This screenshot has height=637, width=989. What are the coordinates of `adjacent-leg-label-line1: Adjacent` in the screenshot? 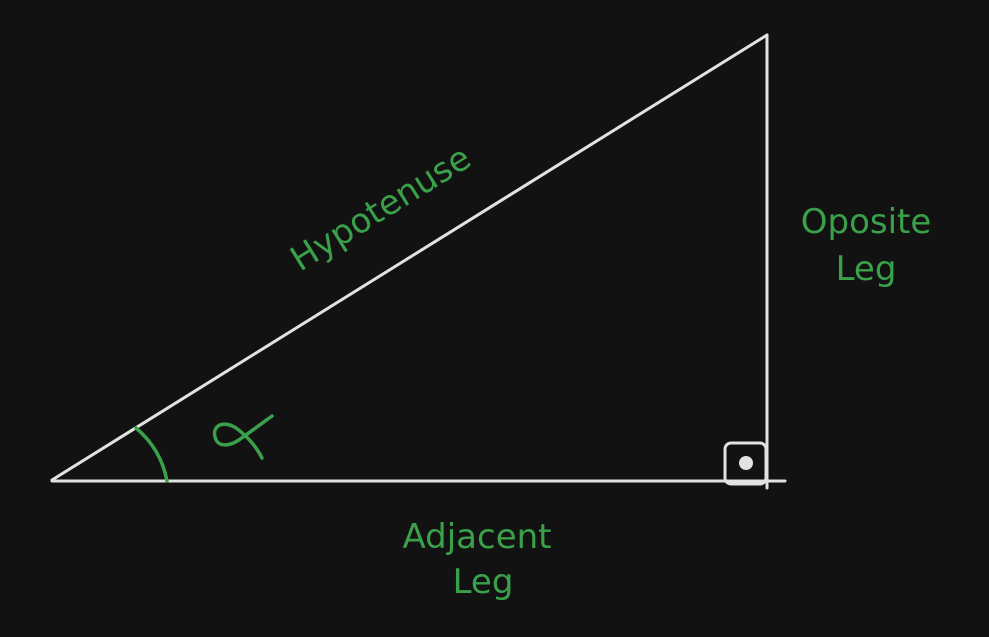 It's located at (476, 537).